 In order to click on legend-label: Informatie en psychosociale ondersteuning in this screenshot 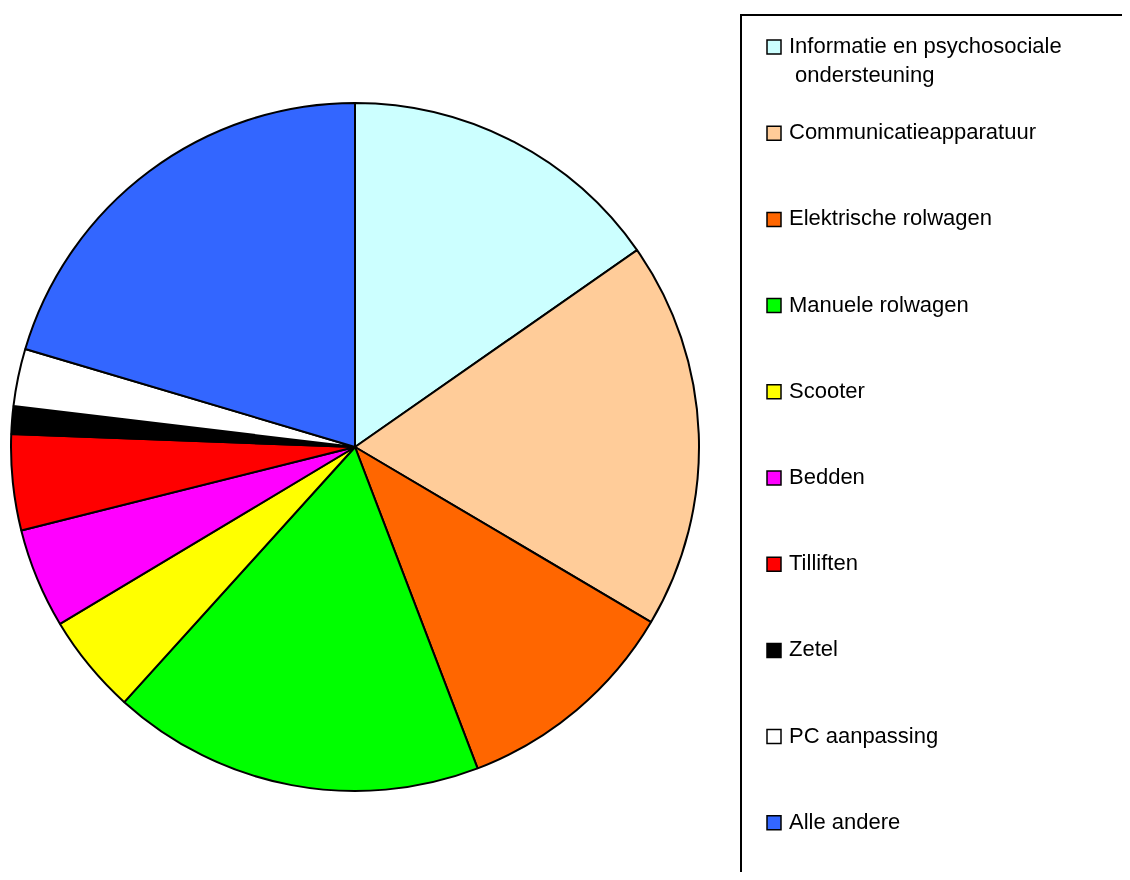, I will do `click(925, 60)`.